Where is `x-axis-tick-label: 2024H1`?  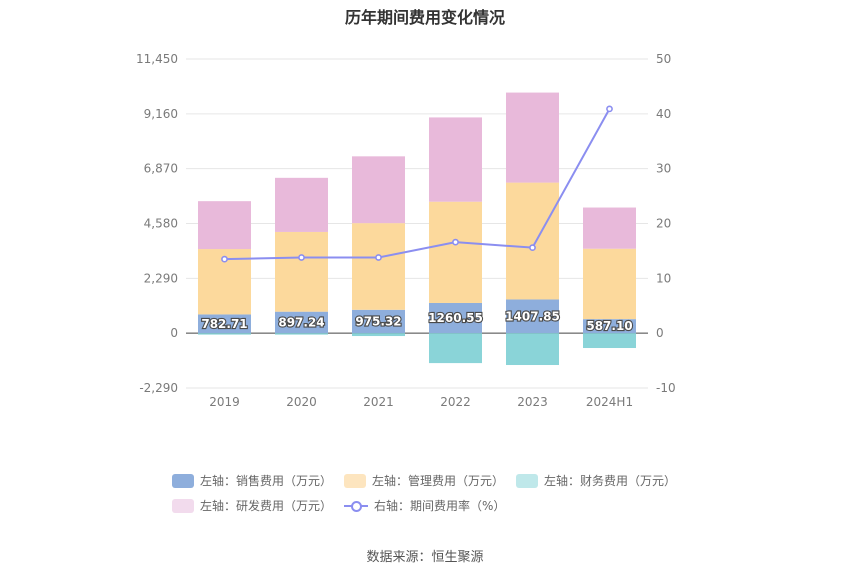 x-axis-tick-label: 2024H1 is located at coordinates (609, 402).